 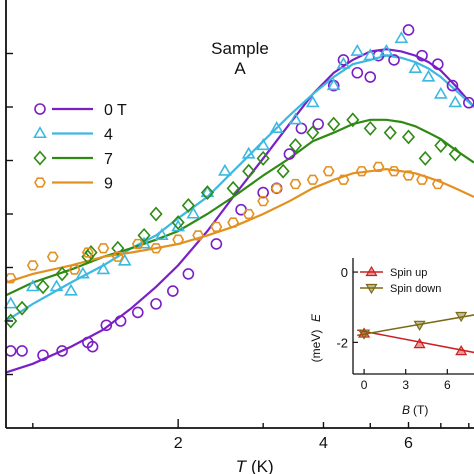 I want to click on main-x-tick-label: 4, so click(x=323, y=443).